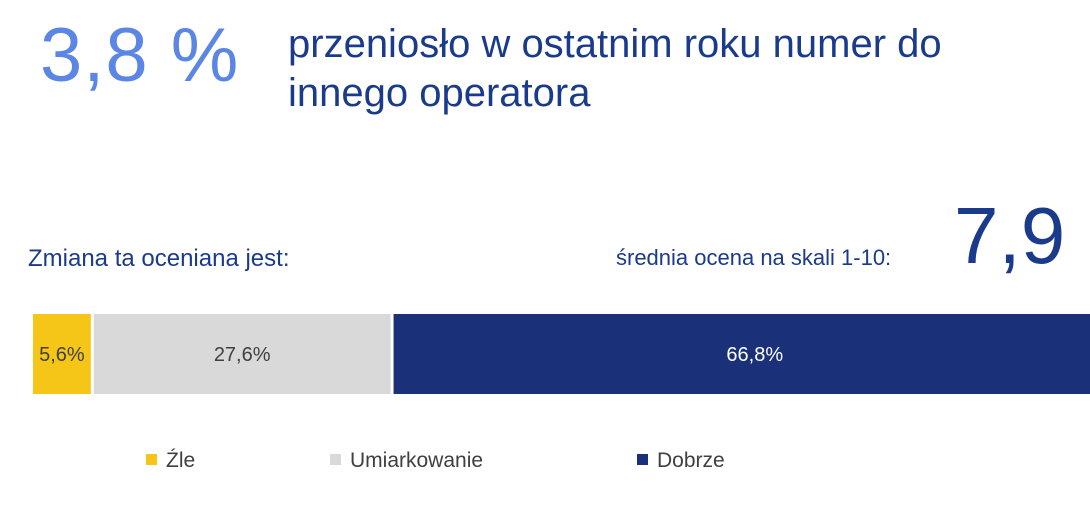 The height and width of the screenshot is (510, 1090). Describe the element at coordinates (159, 258) in the screenshot. I see `rating-question: Zmiana ta oceniana jest:` at that location.